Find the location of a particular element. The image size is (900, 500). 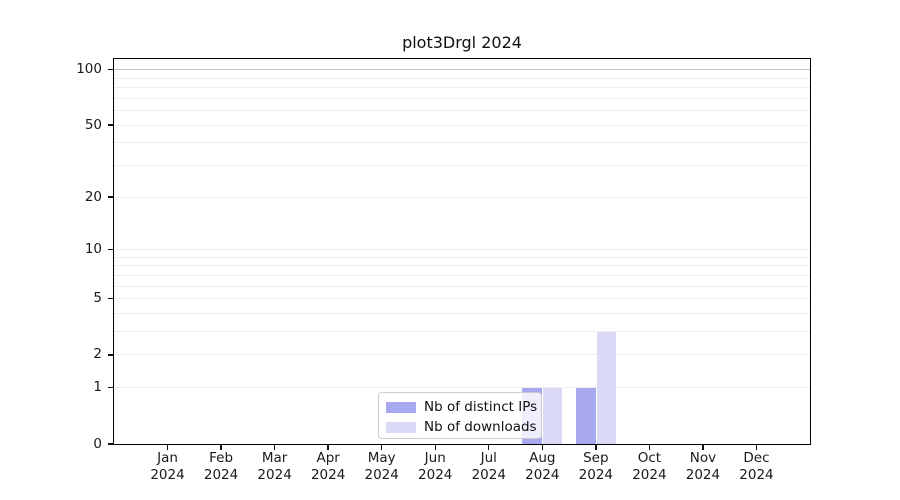

x-tick-label-feb: Feb 2024 is located at coordinates (221, 466).